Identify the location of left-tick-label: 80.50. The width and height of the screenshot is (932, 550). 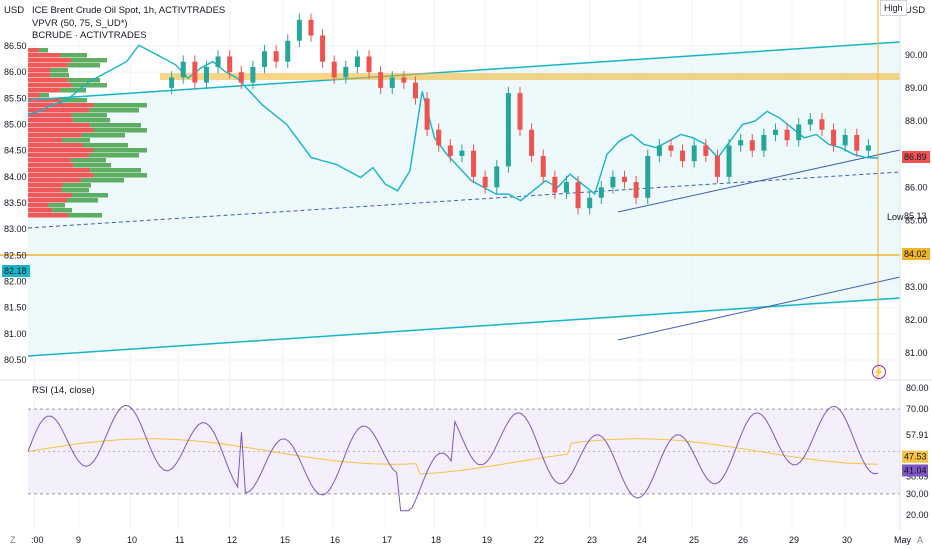
(15, 360).